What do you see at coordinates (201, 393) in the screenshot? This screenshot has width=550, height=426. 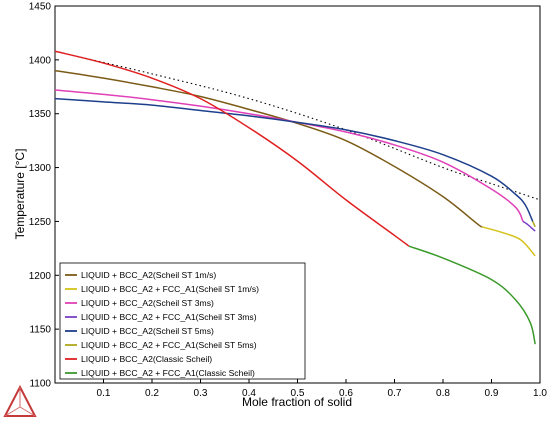 I see `x-tick-label: 0.3` at bounding box center [201, 393].